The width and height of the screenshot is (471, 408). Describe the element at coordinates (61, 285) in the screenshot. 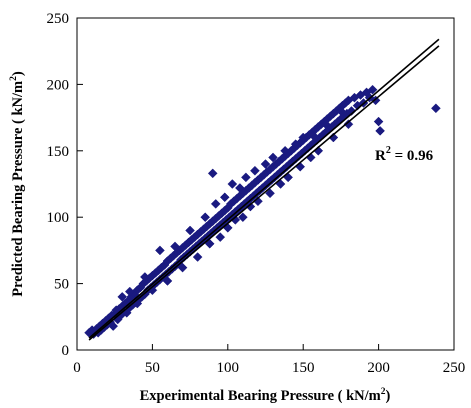

I see `y-tick-label: 50` at that location.